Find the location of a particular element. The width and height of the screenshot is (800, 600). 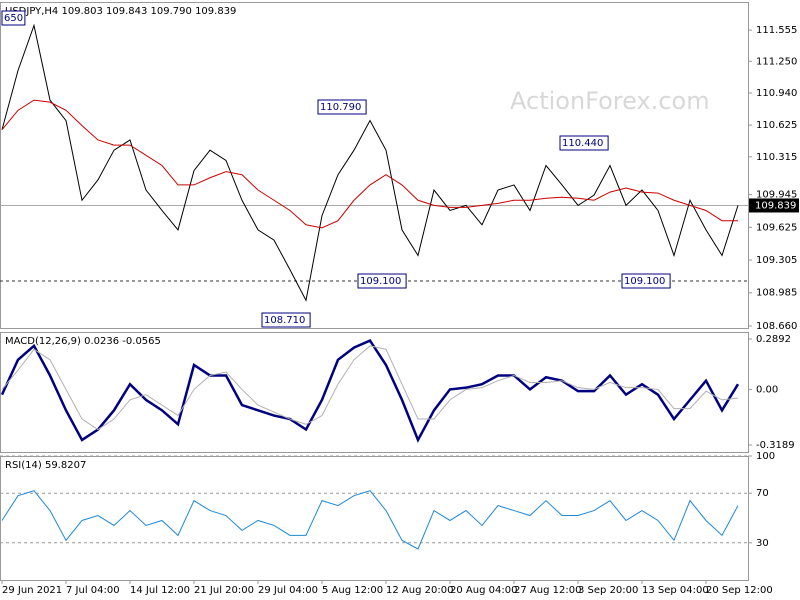

last-price-box is located at coordinates (774, 205).